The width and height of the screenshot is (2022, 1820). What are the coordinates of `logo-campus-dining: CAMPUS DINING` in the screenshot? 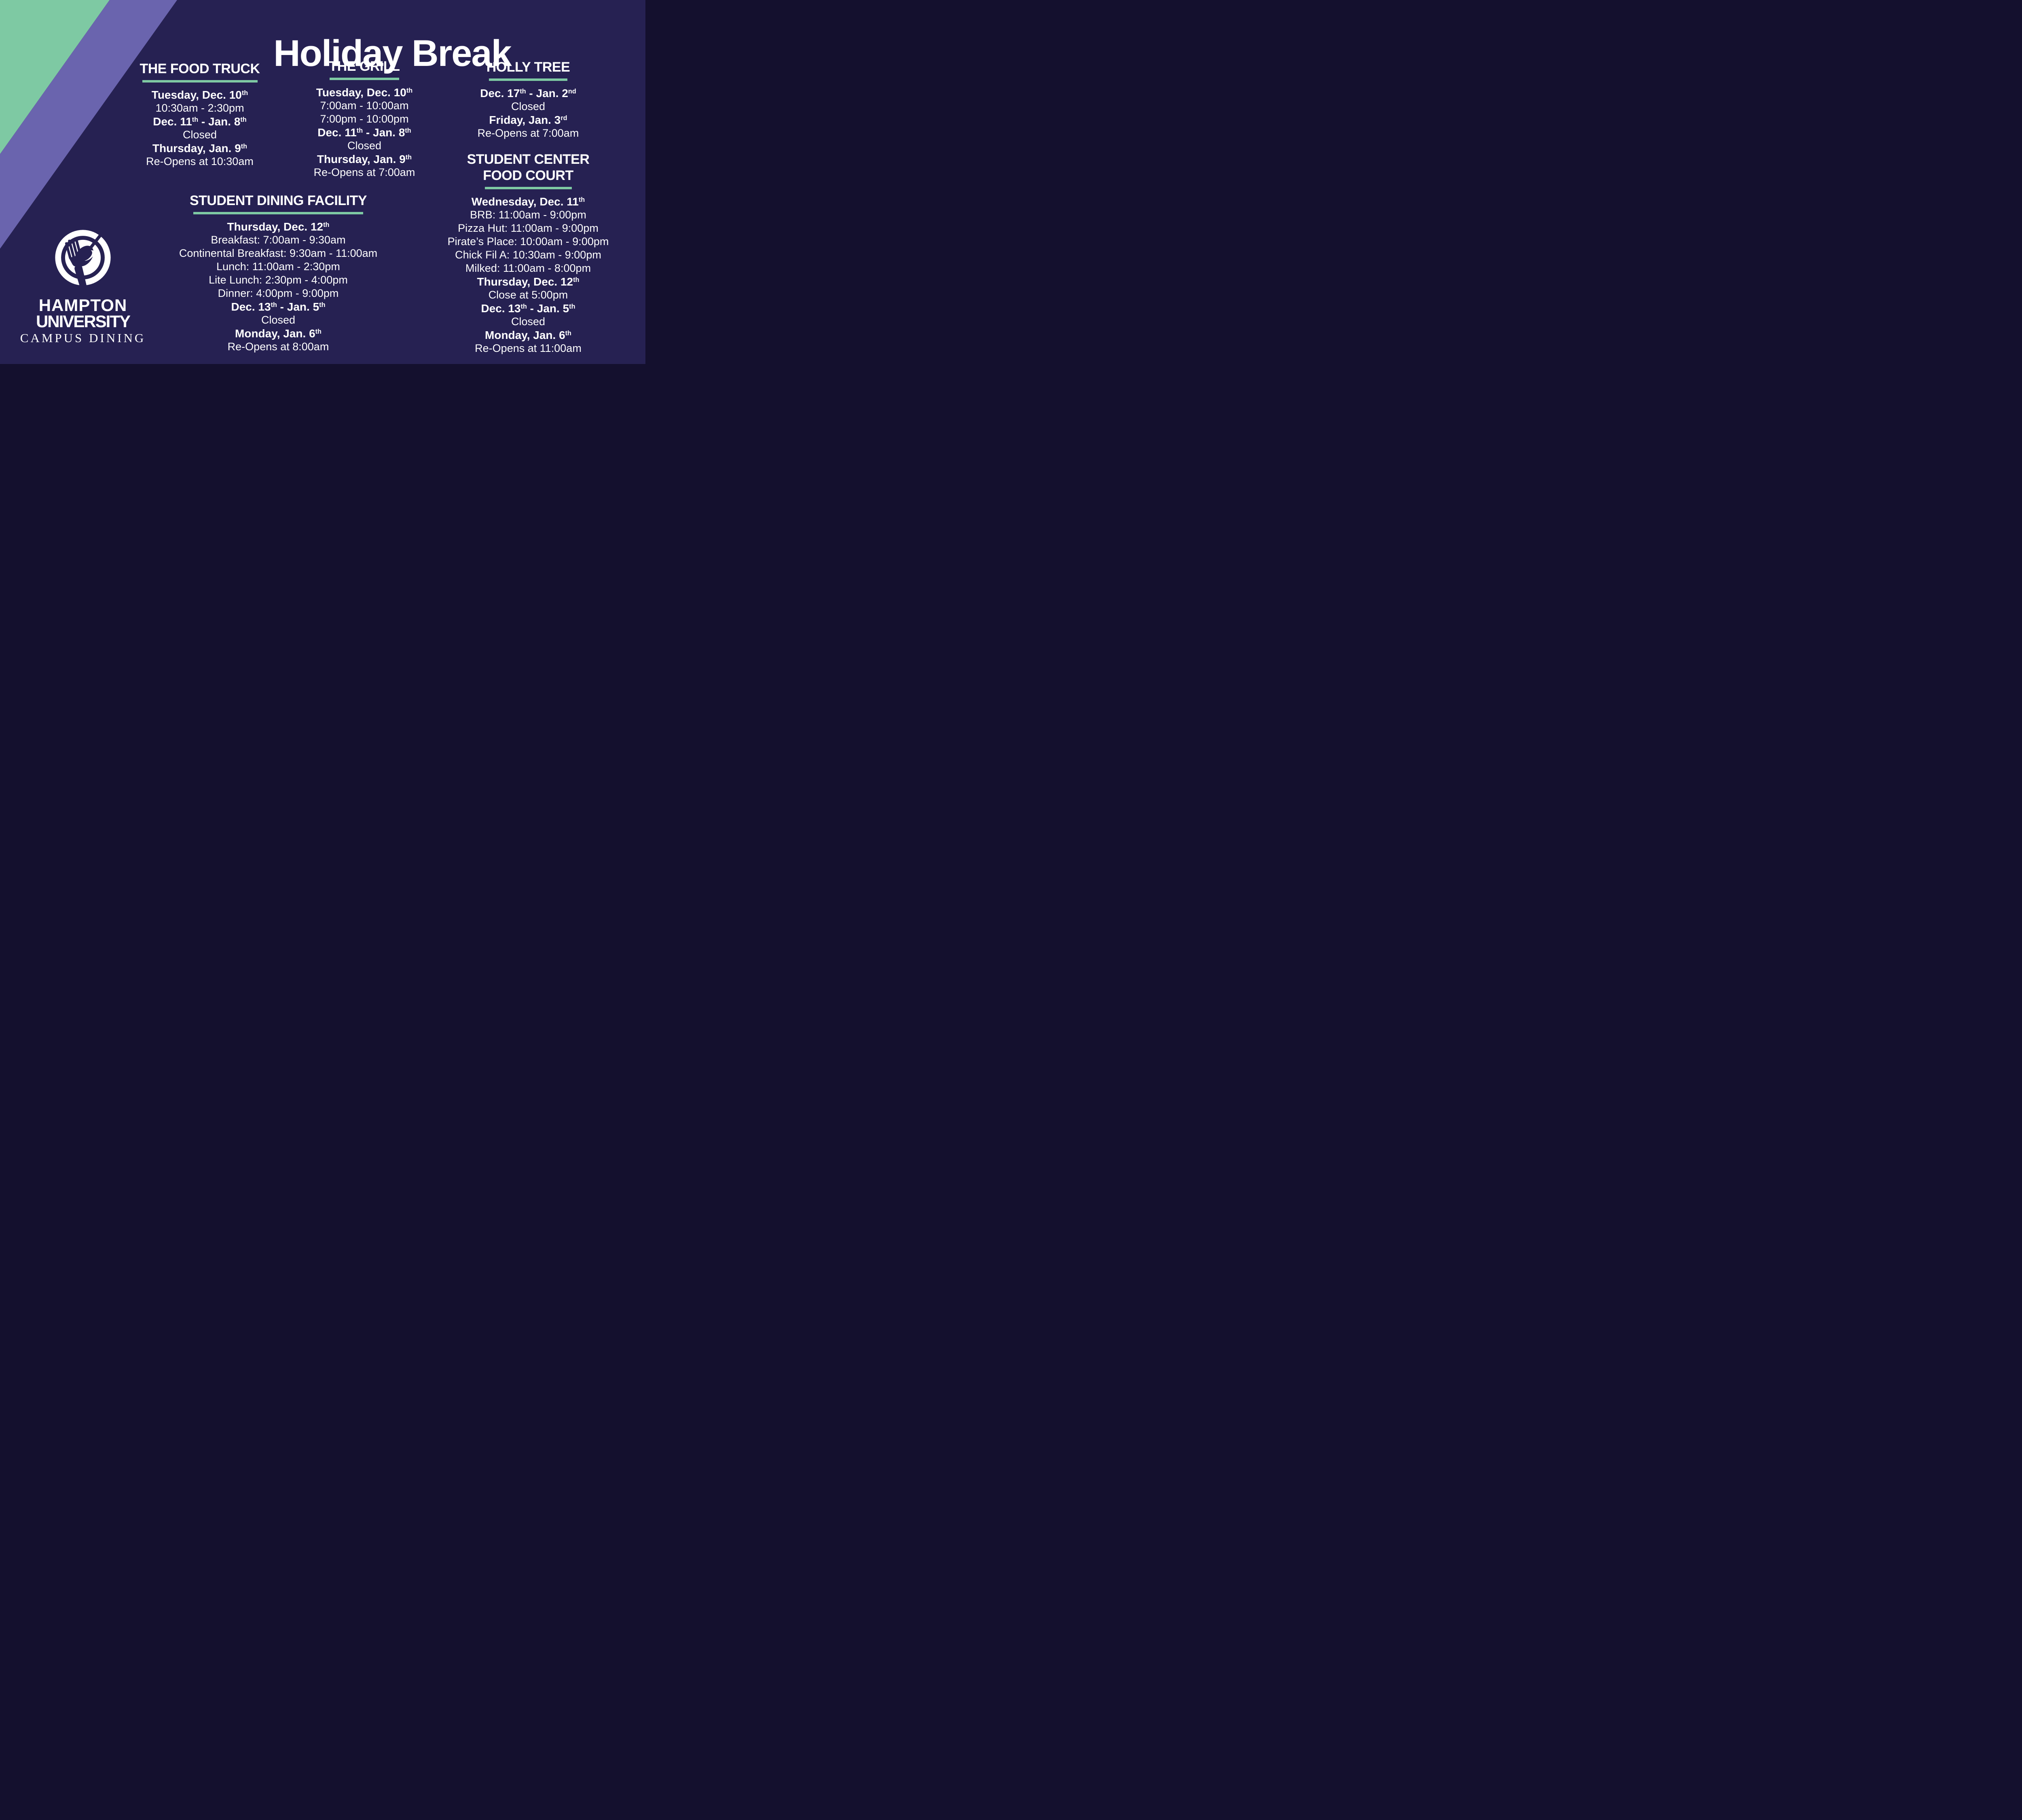 It's located at (83, 338).